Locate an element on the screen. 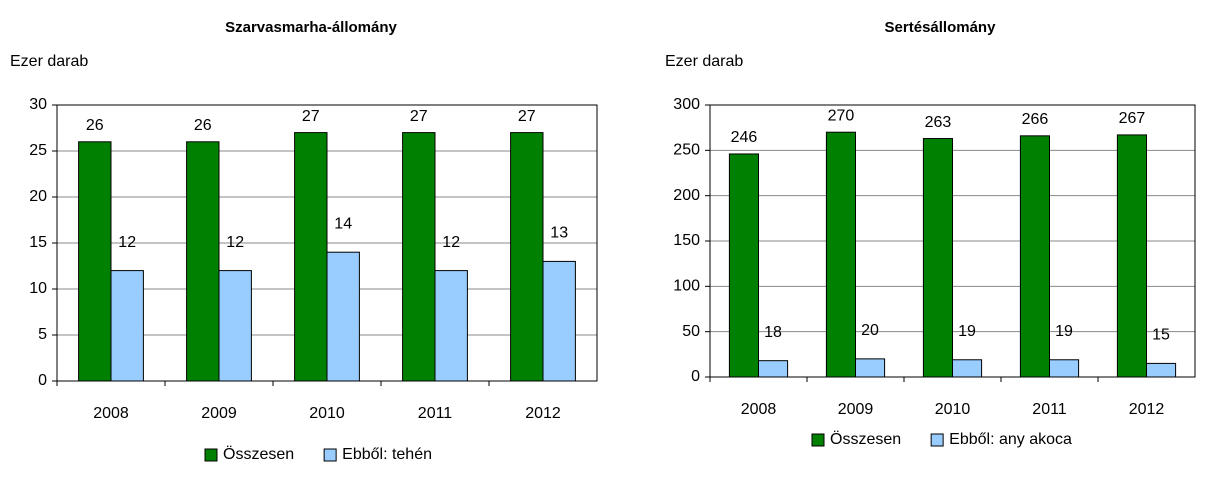 Image resolution: width=1205 pixels, height=490 pixels. value-label: 246 is located at coordinates (744, 137).